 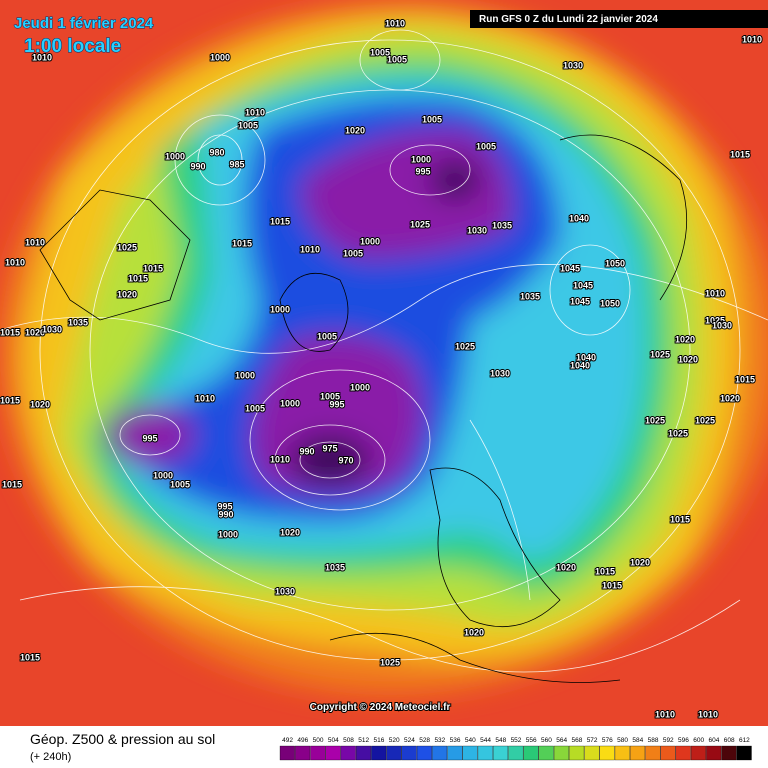 I want to click on local-time: 1:00 locale, so click(x=72, y=46).